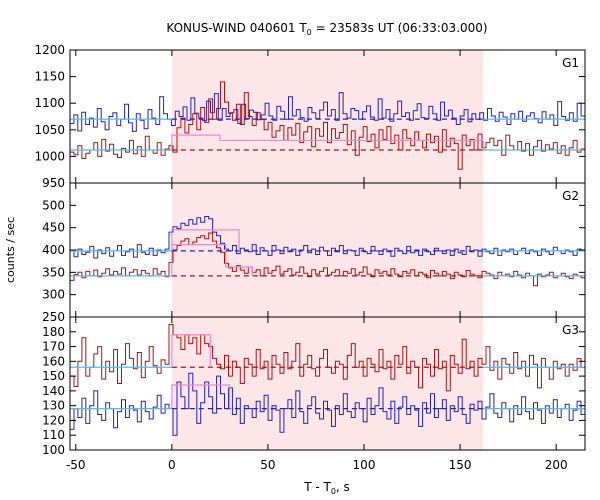 Image resolution: width=600 pixels, height=500 pixels. Describe the element at coordinates (49, 103) in the screenshot. I see `y-tick-label: 1100` at that location.